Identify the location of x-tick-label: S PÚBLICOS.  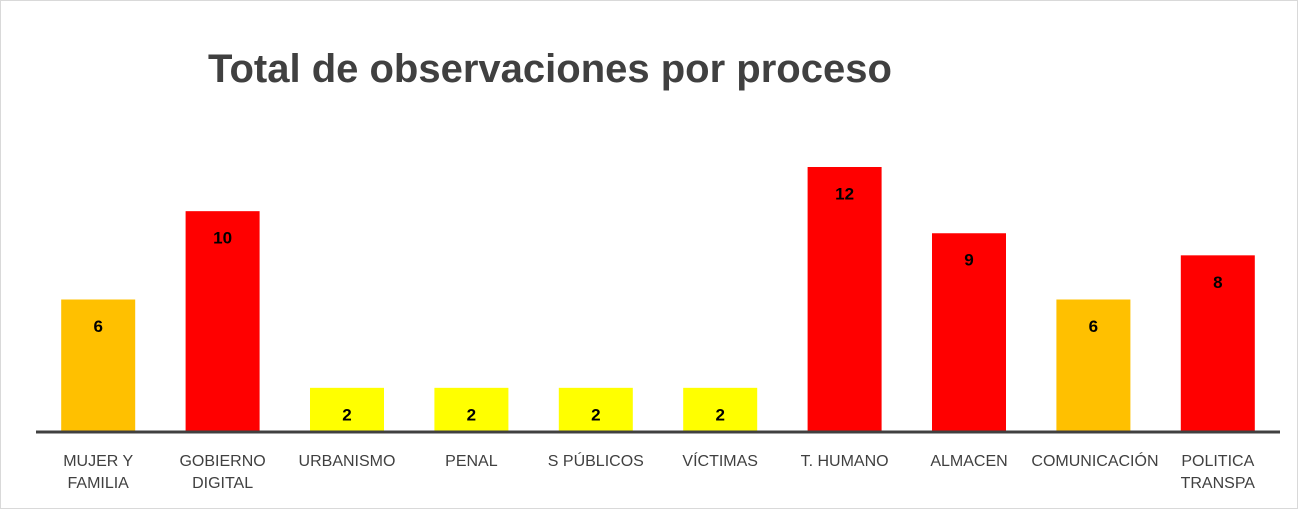
(595, 461).